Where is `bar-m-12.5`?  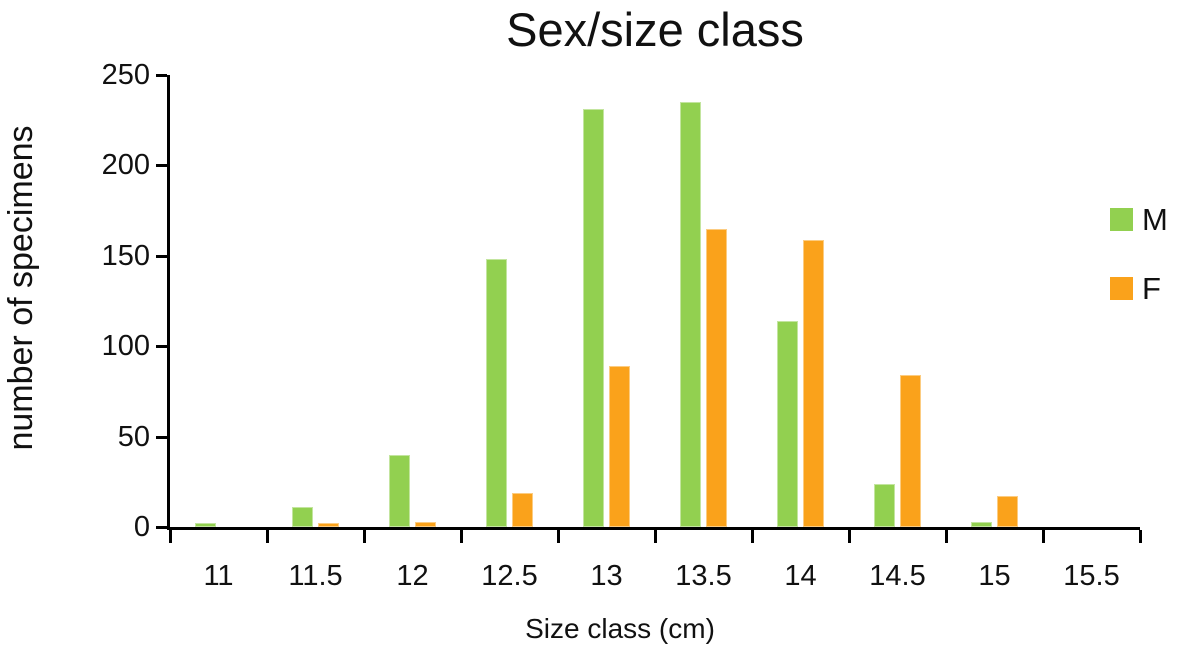 bar-m-12.5 is located at coordinates (496, 393).